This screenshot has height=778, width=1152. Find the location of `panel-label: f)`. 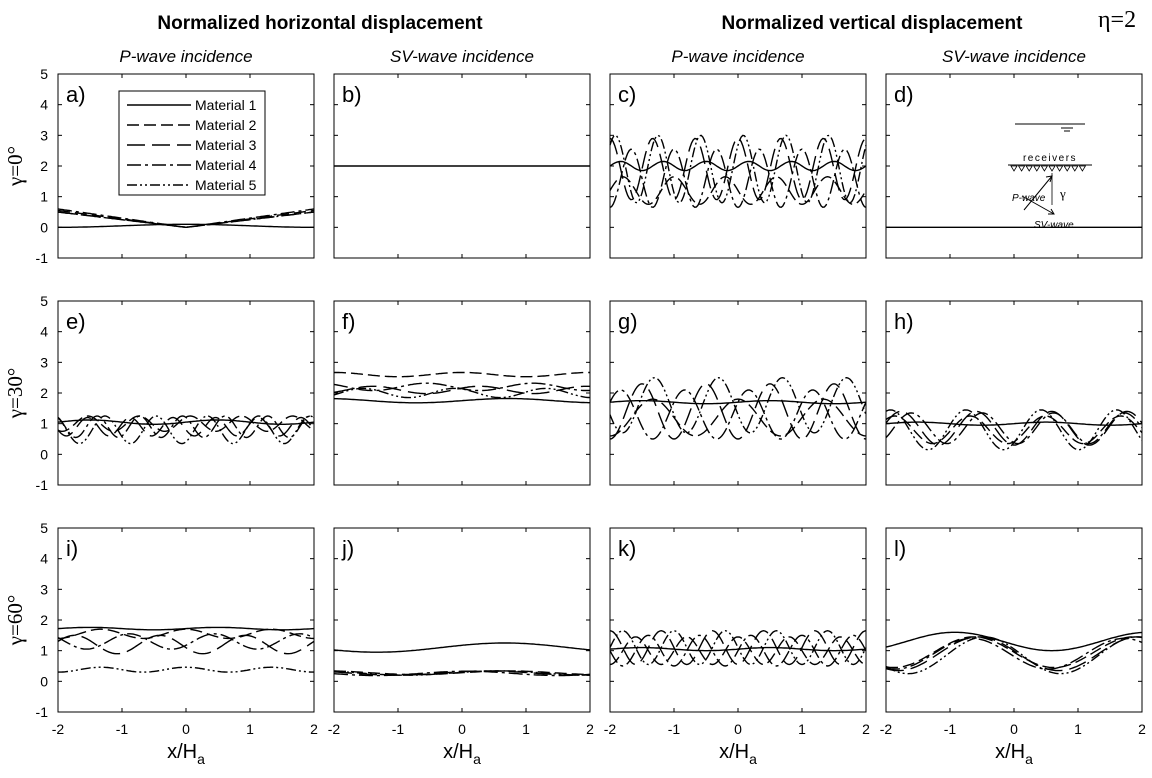

panel-label: f) is located at coordinates (348, 321).